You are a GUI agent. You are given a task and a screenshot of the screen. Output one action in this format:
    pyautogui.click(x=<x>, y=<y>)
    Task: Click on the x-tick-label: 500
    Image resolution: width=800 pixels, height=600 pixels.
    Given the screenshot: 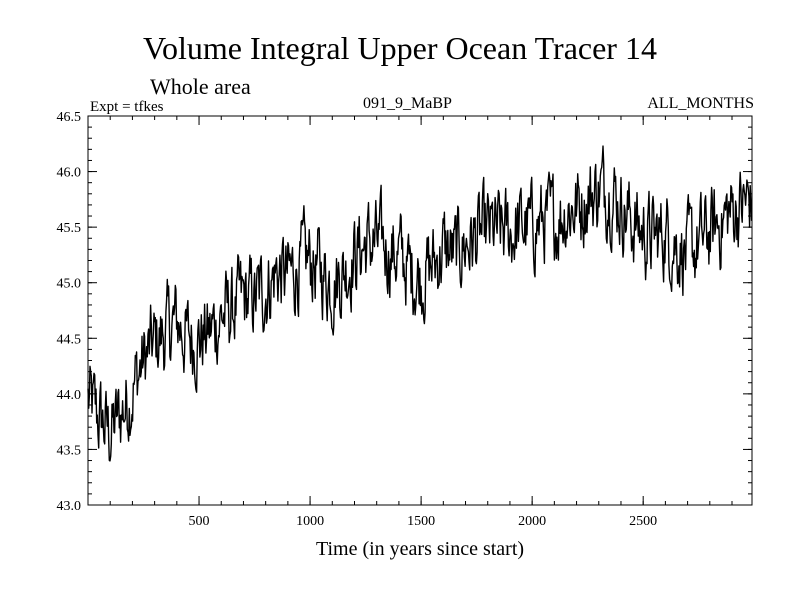 What is the action you would take?
    pyautogui.click(x=199, y=521)
    